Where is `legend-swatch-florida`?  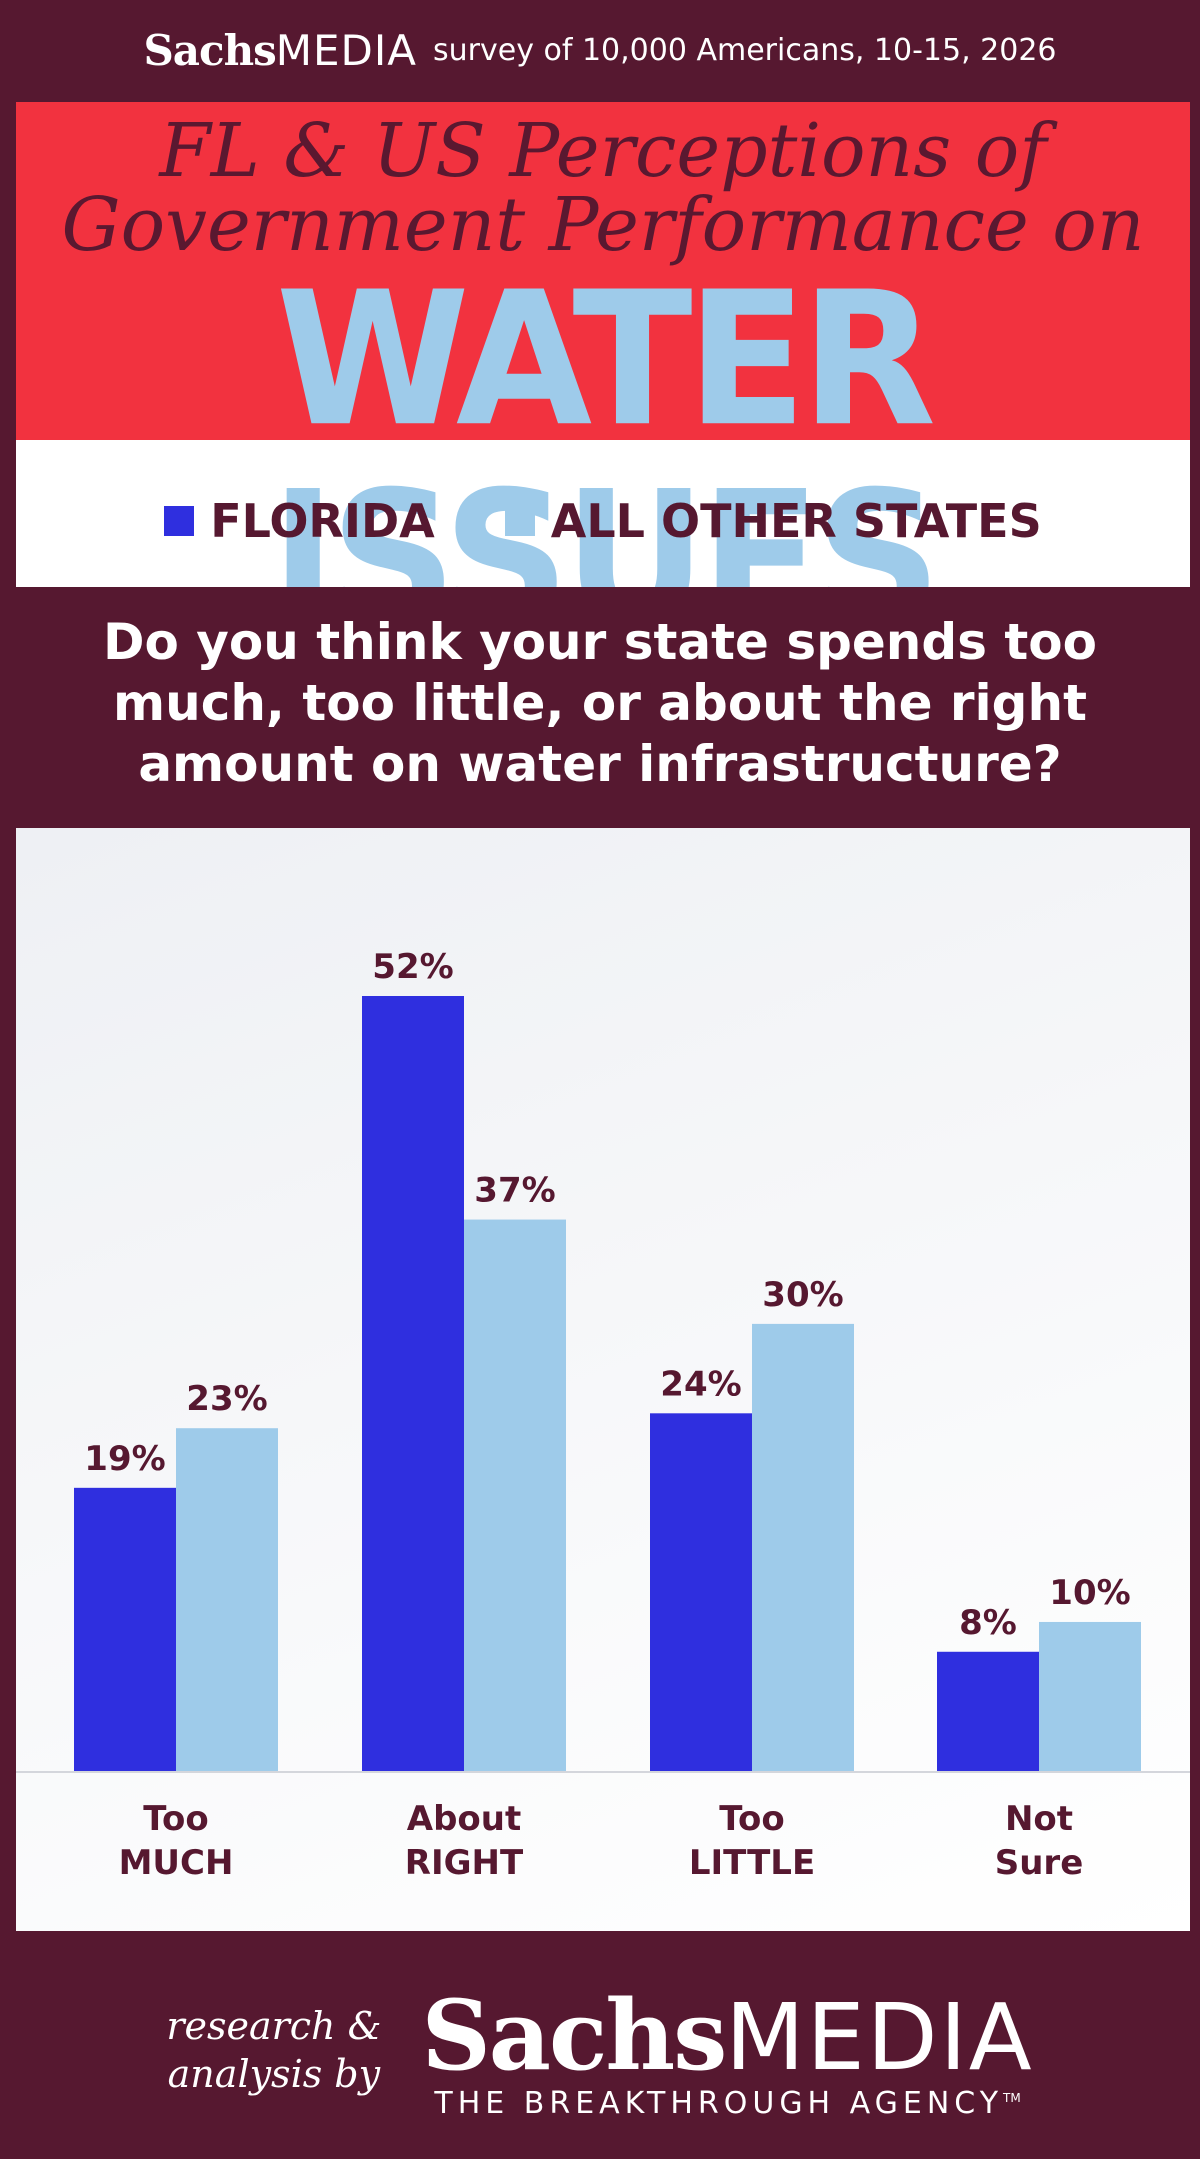
legend-swatch-florida is located at coordinates (179, 521).